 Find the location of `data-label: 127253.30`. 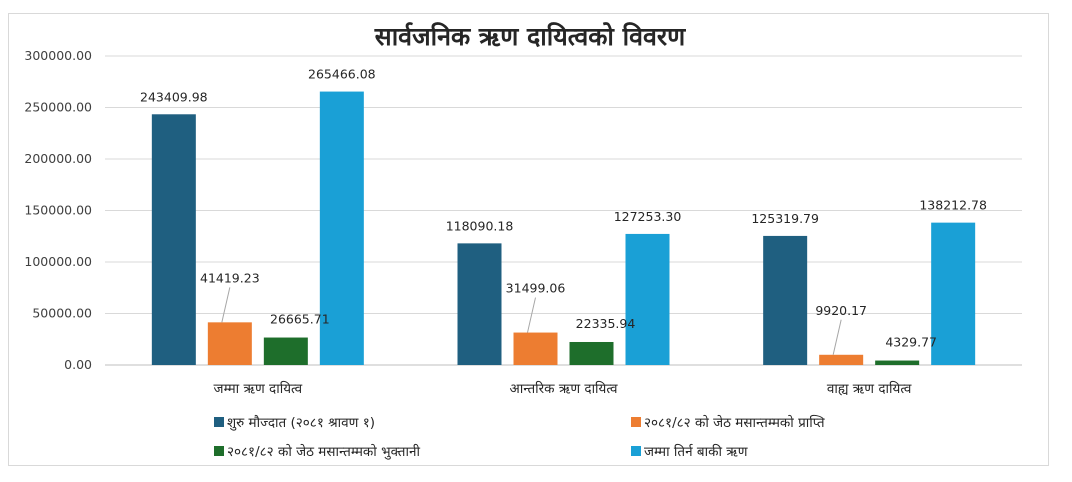

data-label: 127253.30 is located at coordinates (648, 216).